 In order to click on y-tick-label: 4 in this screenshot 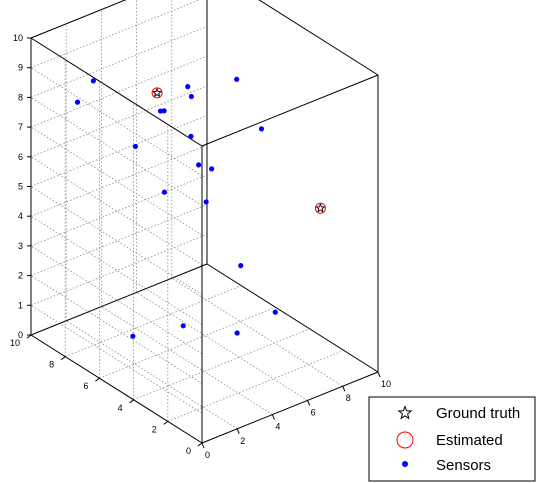, I will do `click(120, 408)`.